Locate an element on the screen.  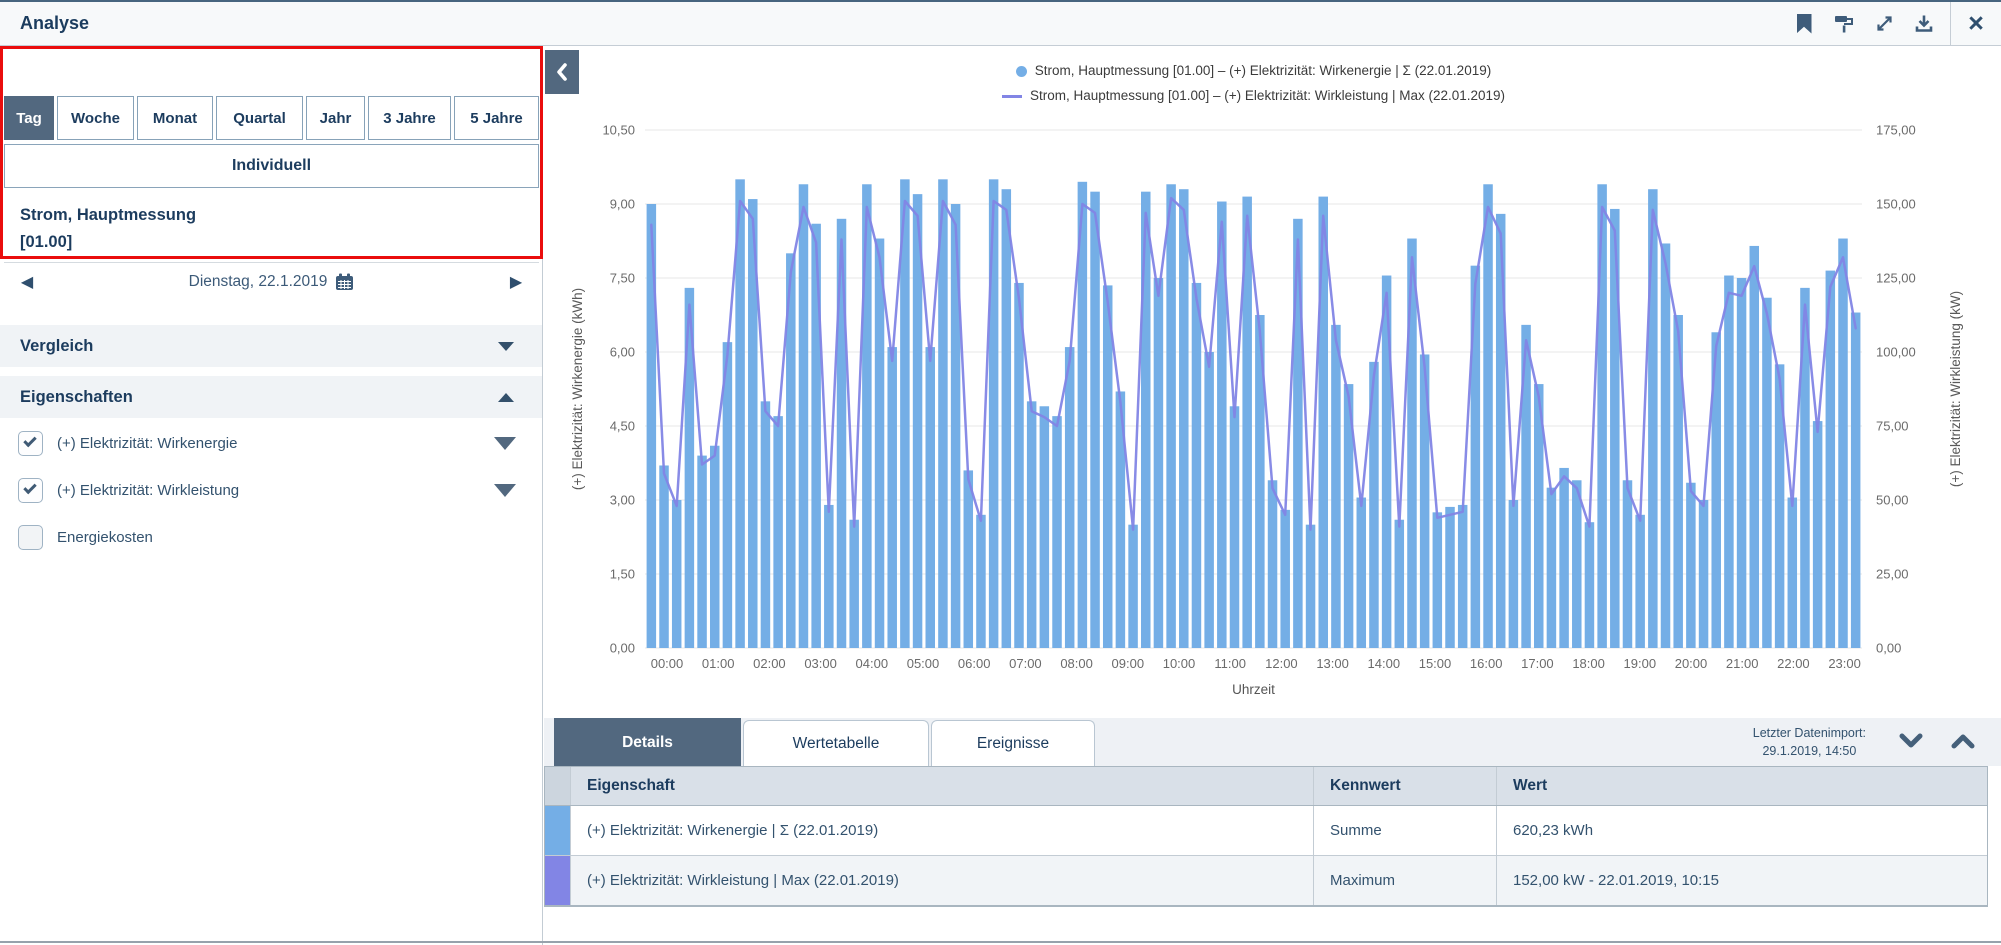
vergleich-section-header: Vergleich is located at coordinates (271, 346).